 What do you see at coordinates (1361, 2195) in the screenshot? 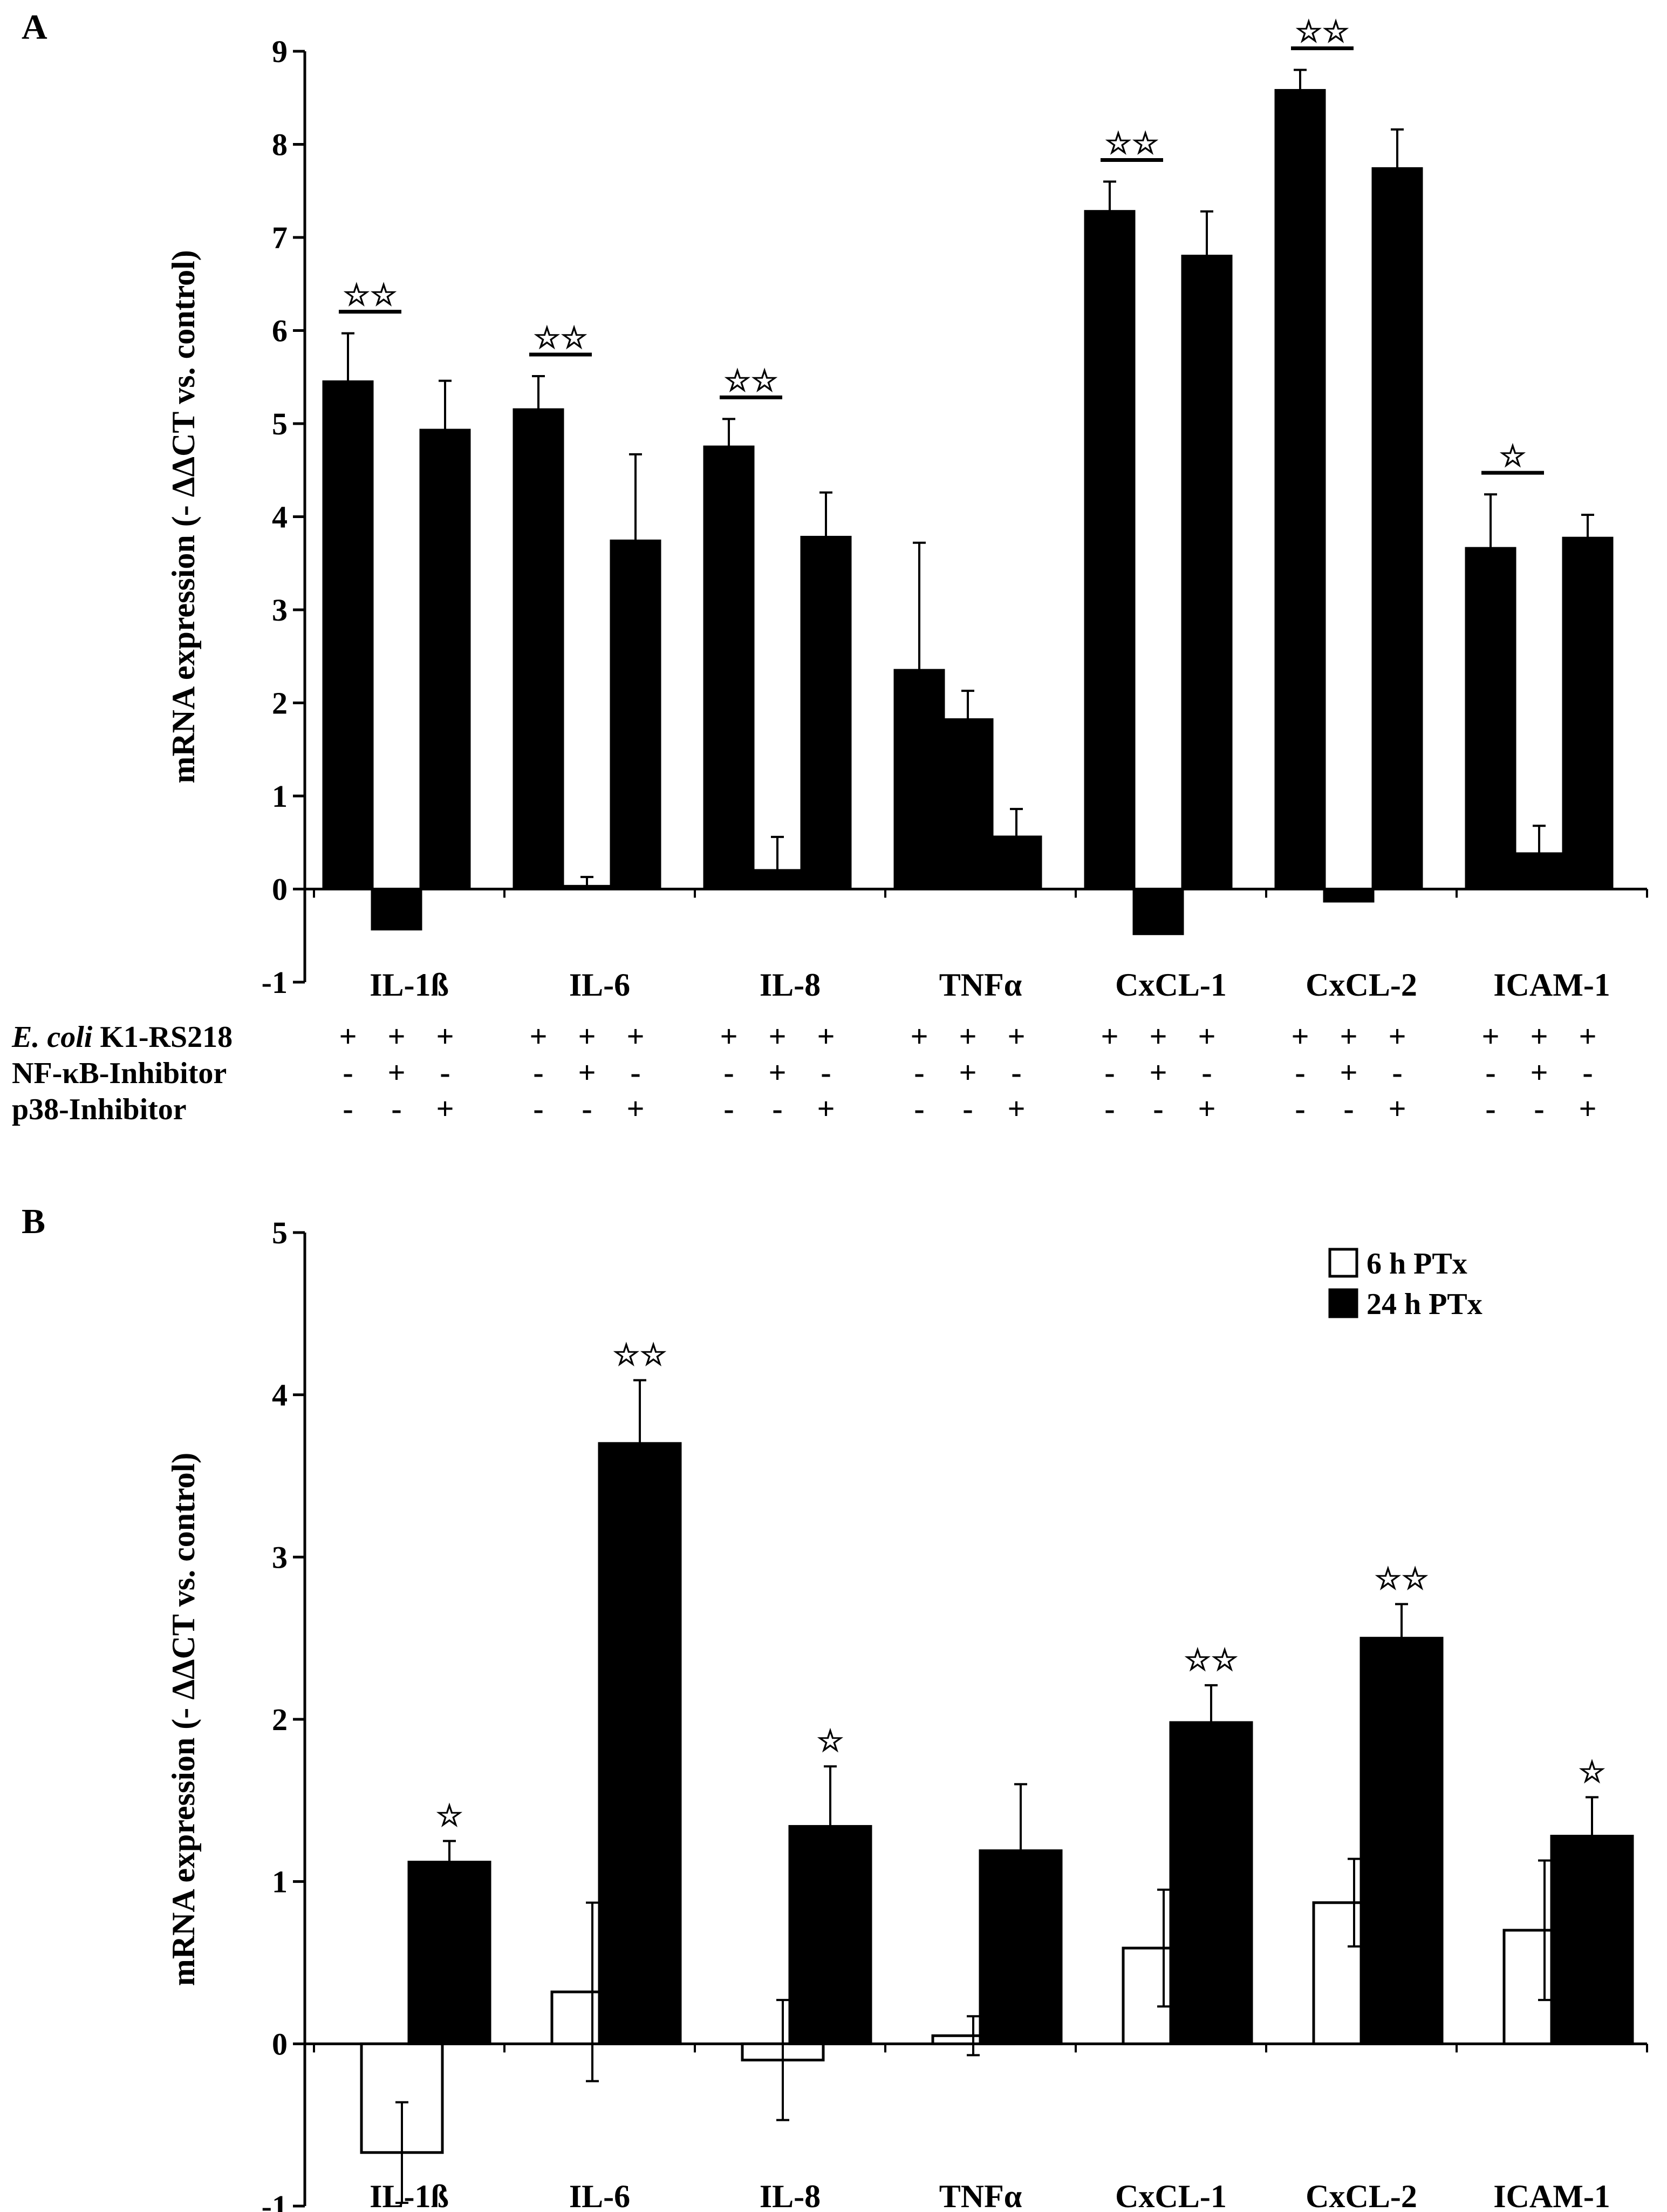
I see `panel-b-category-label: CxCL-2` at bounding box center [1361, 2195].